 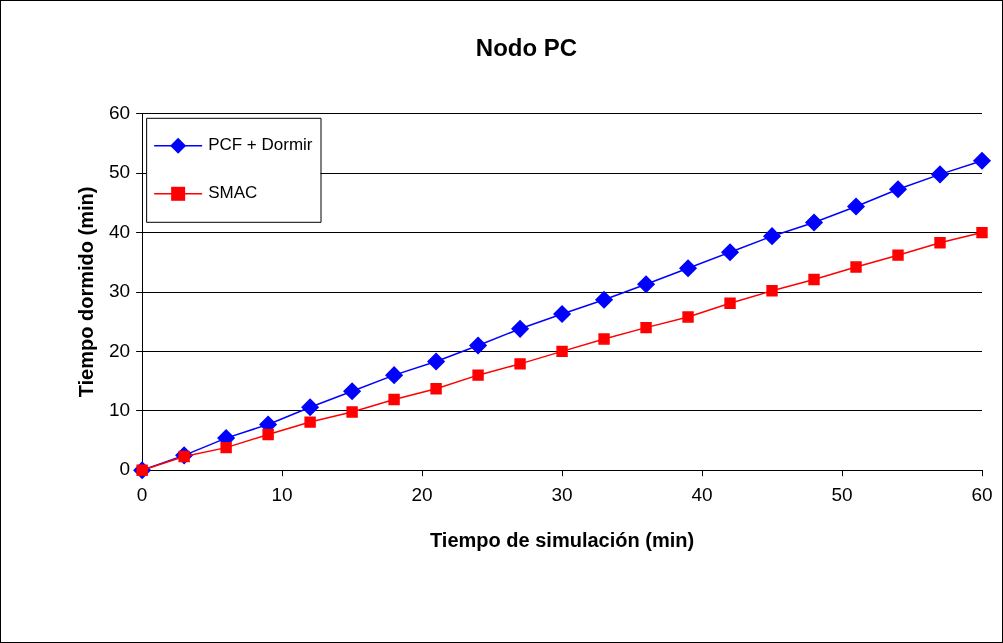 I want to click on y-tick-label: 20, so click(x=119, y=350).